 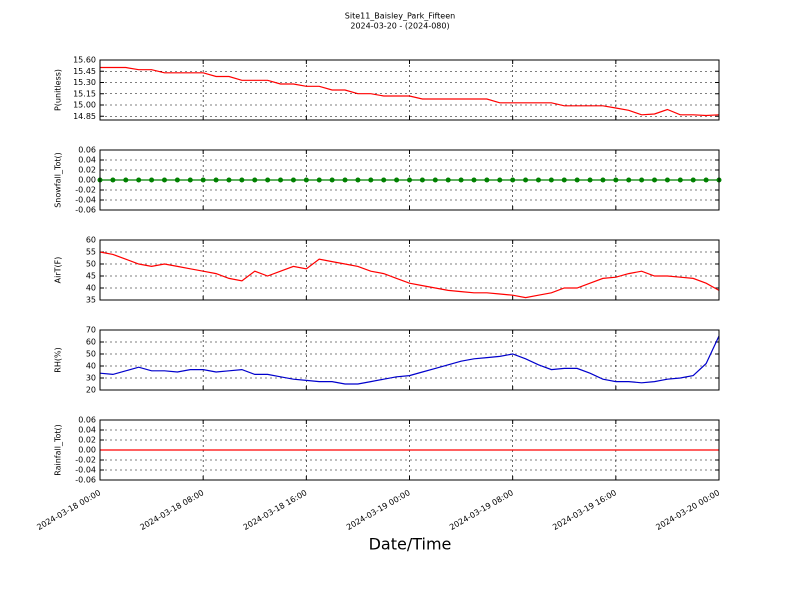 What do you see at coordinates (275, 510) in the screenshot?
I see `x-tick-label: 2024-03-18 16:00` at bounding box center [275, 510].